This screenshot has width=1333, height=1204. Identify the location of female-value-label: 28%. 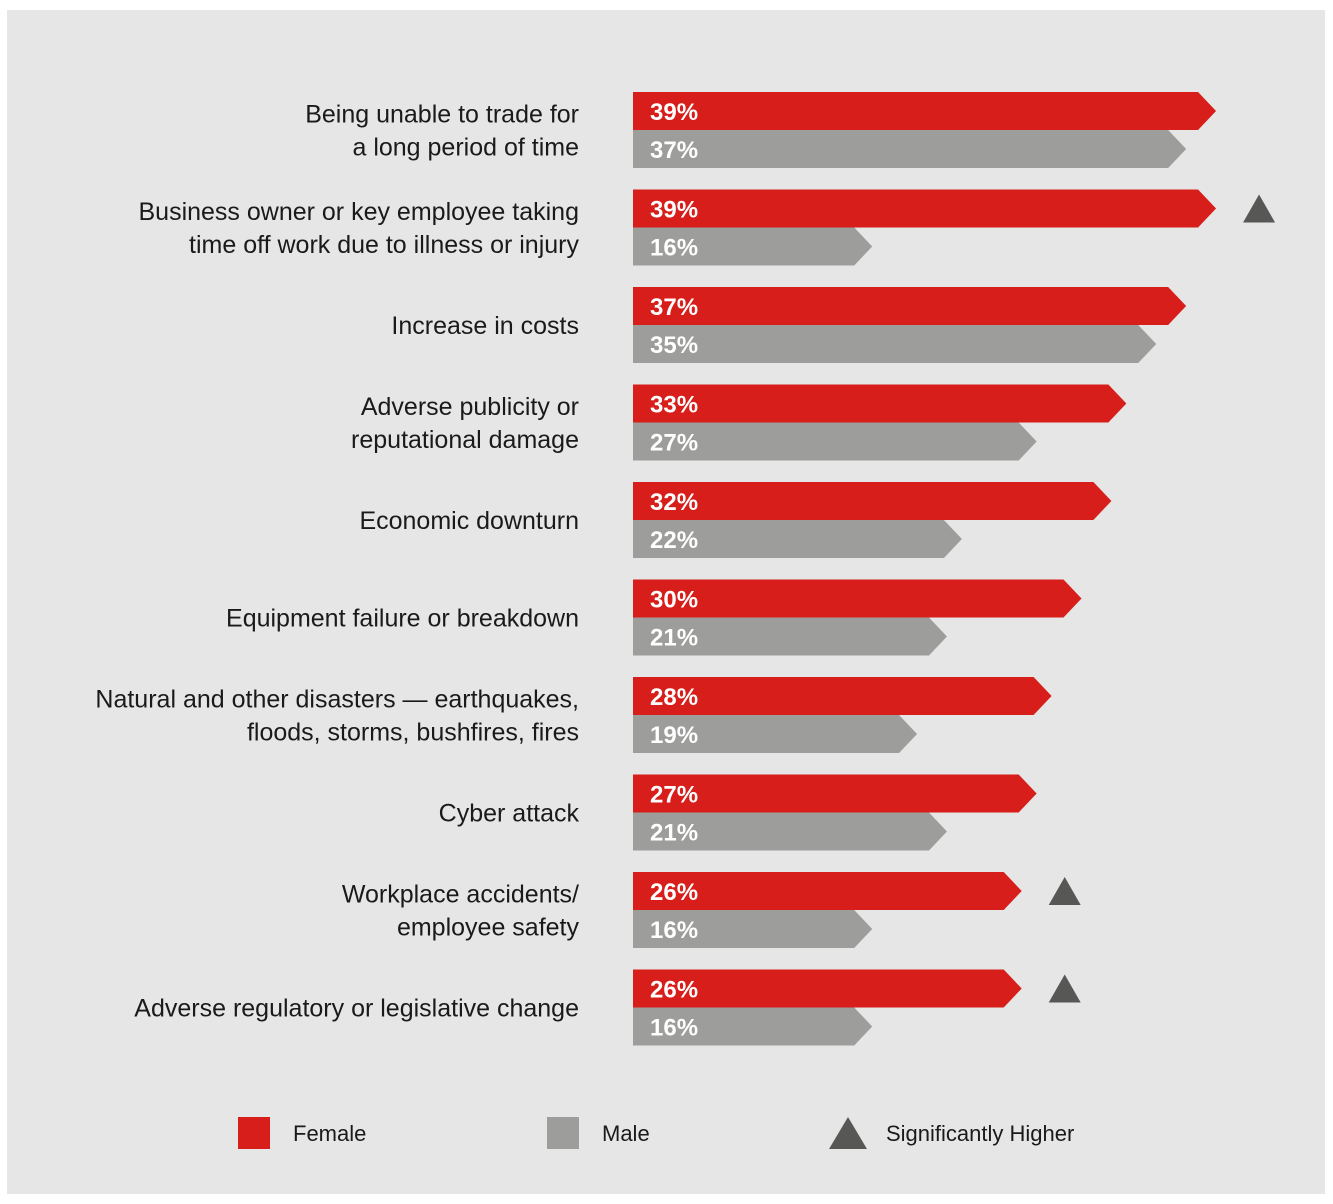
(674, 697).